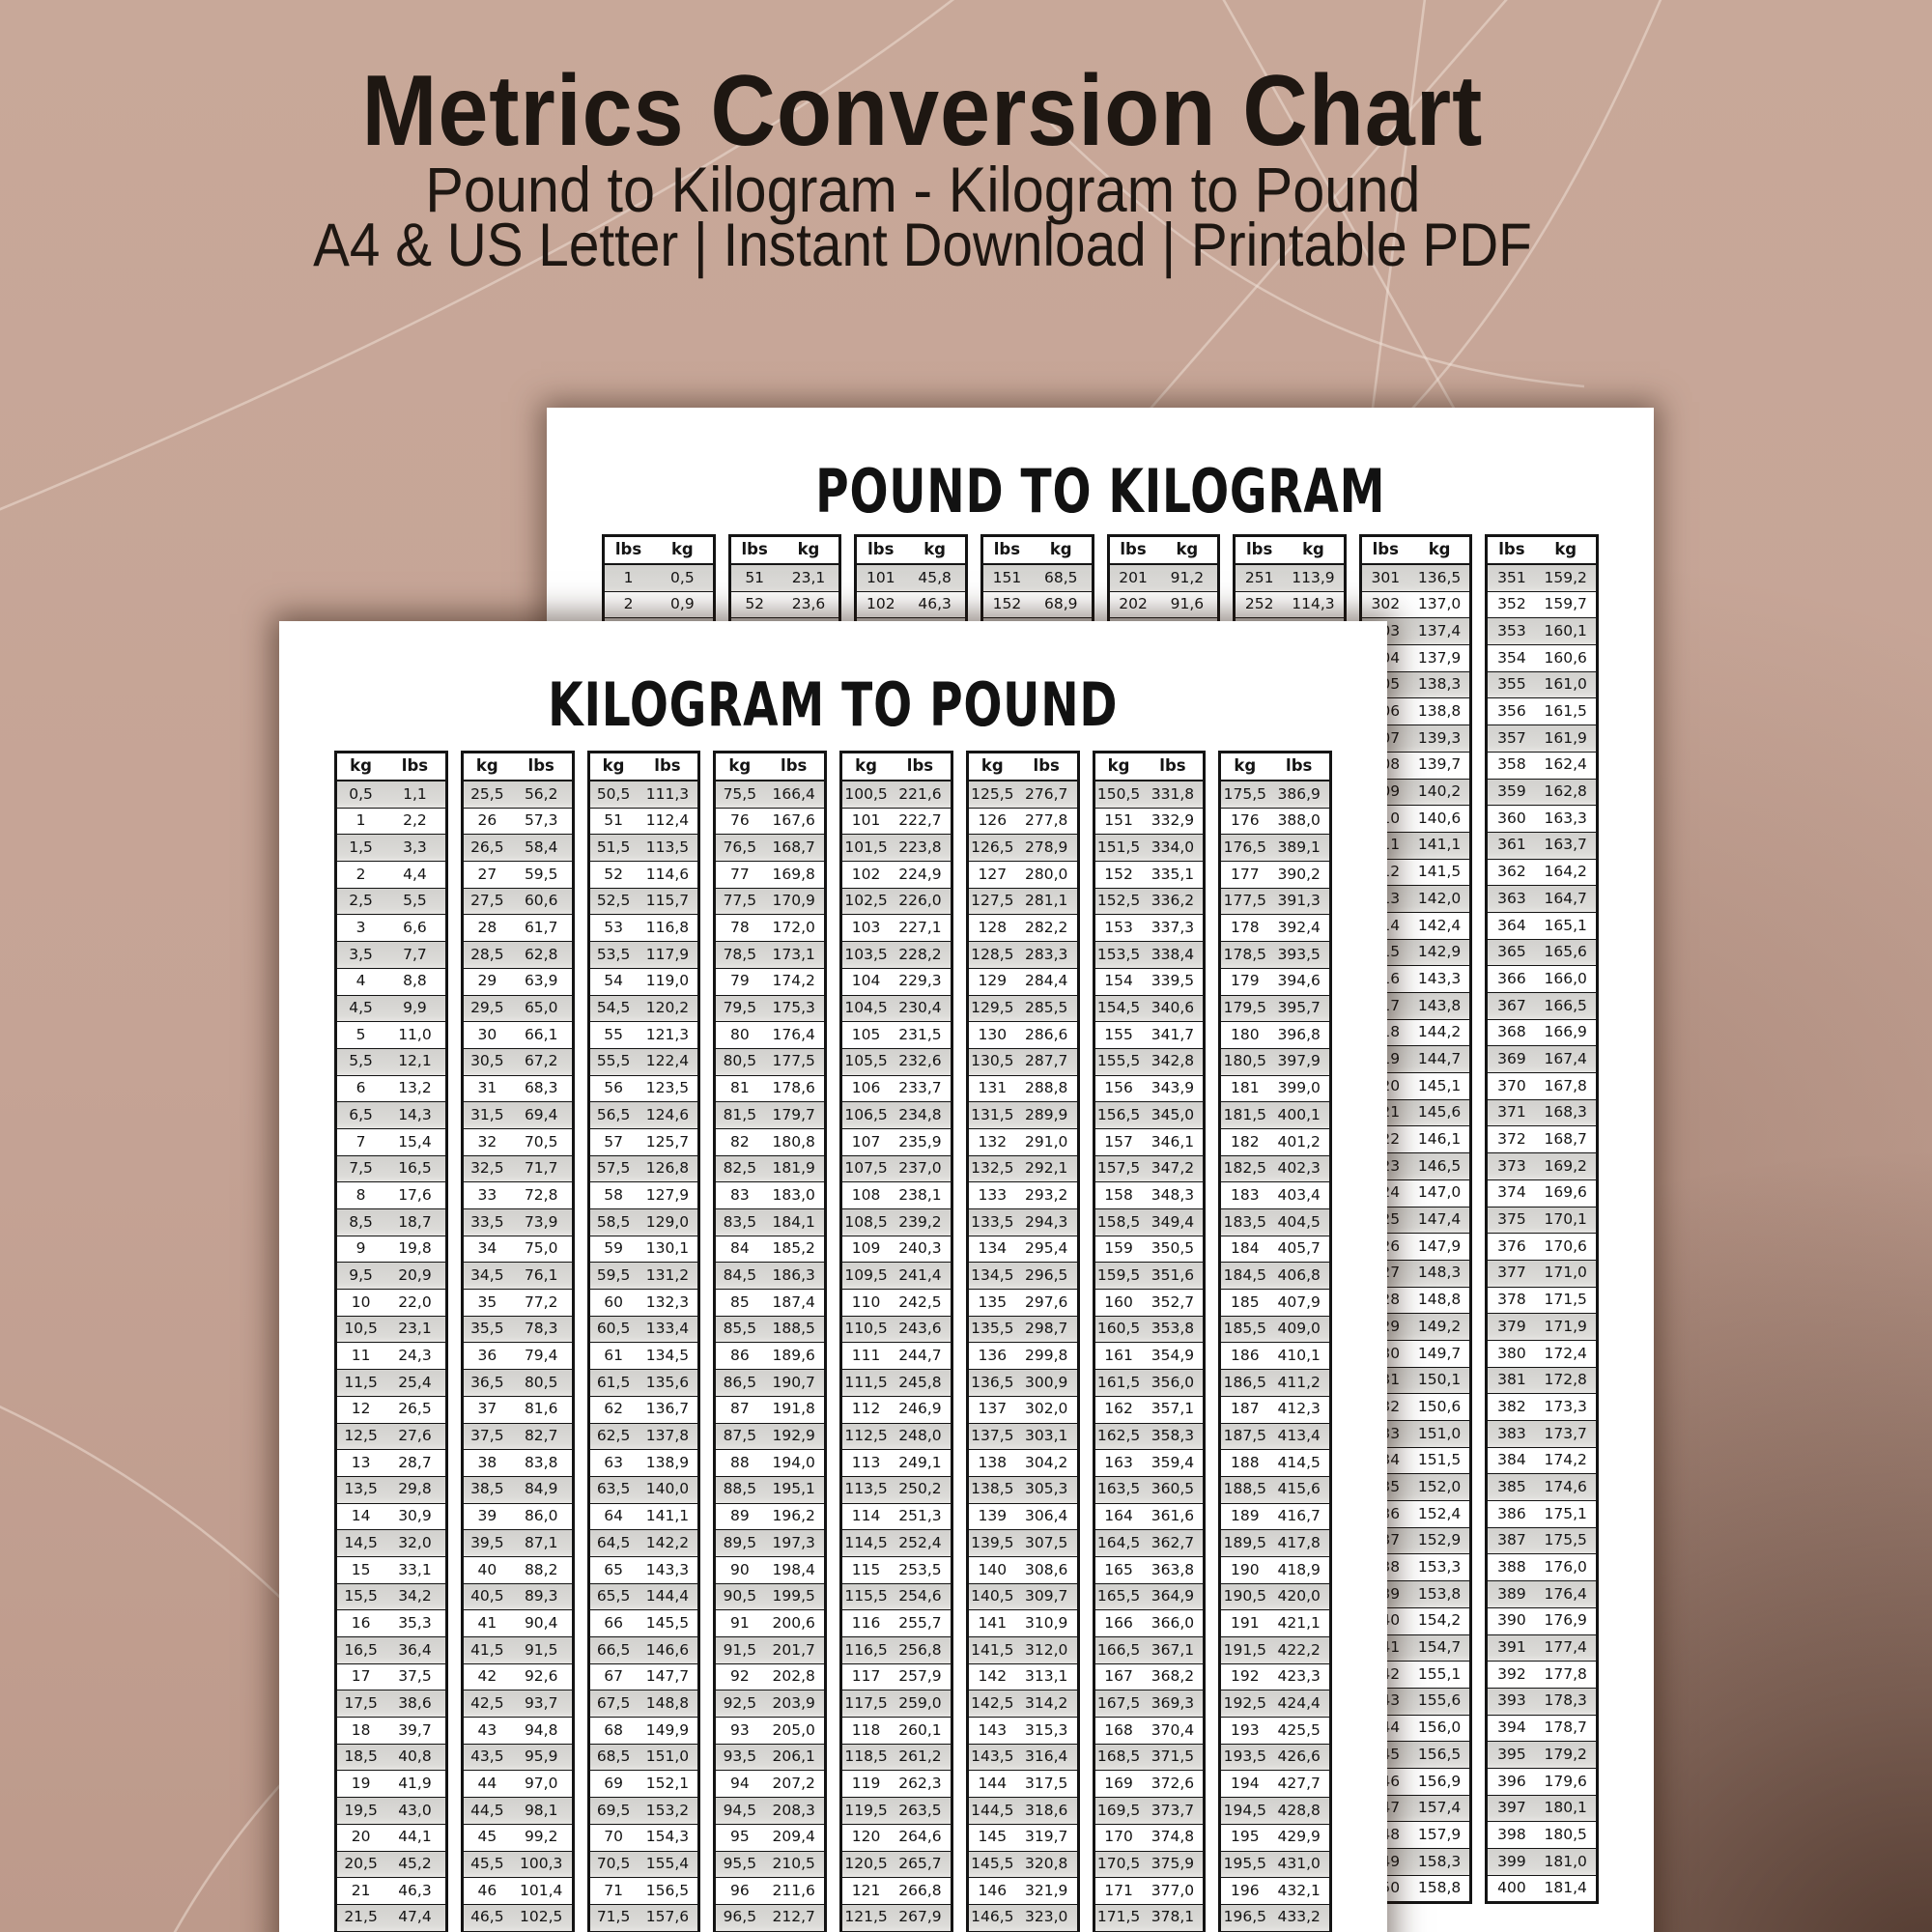  I want to click on table-row: 34 75,0, so click(517, 1249).